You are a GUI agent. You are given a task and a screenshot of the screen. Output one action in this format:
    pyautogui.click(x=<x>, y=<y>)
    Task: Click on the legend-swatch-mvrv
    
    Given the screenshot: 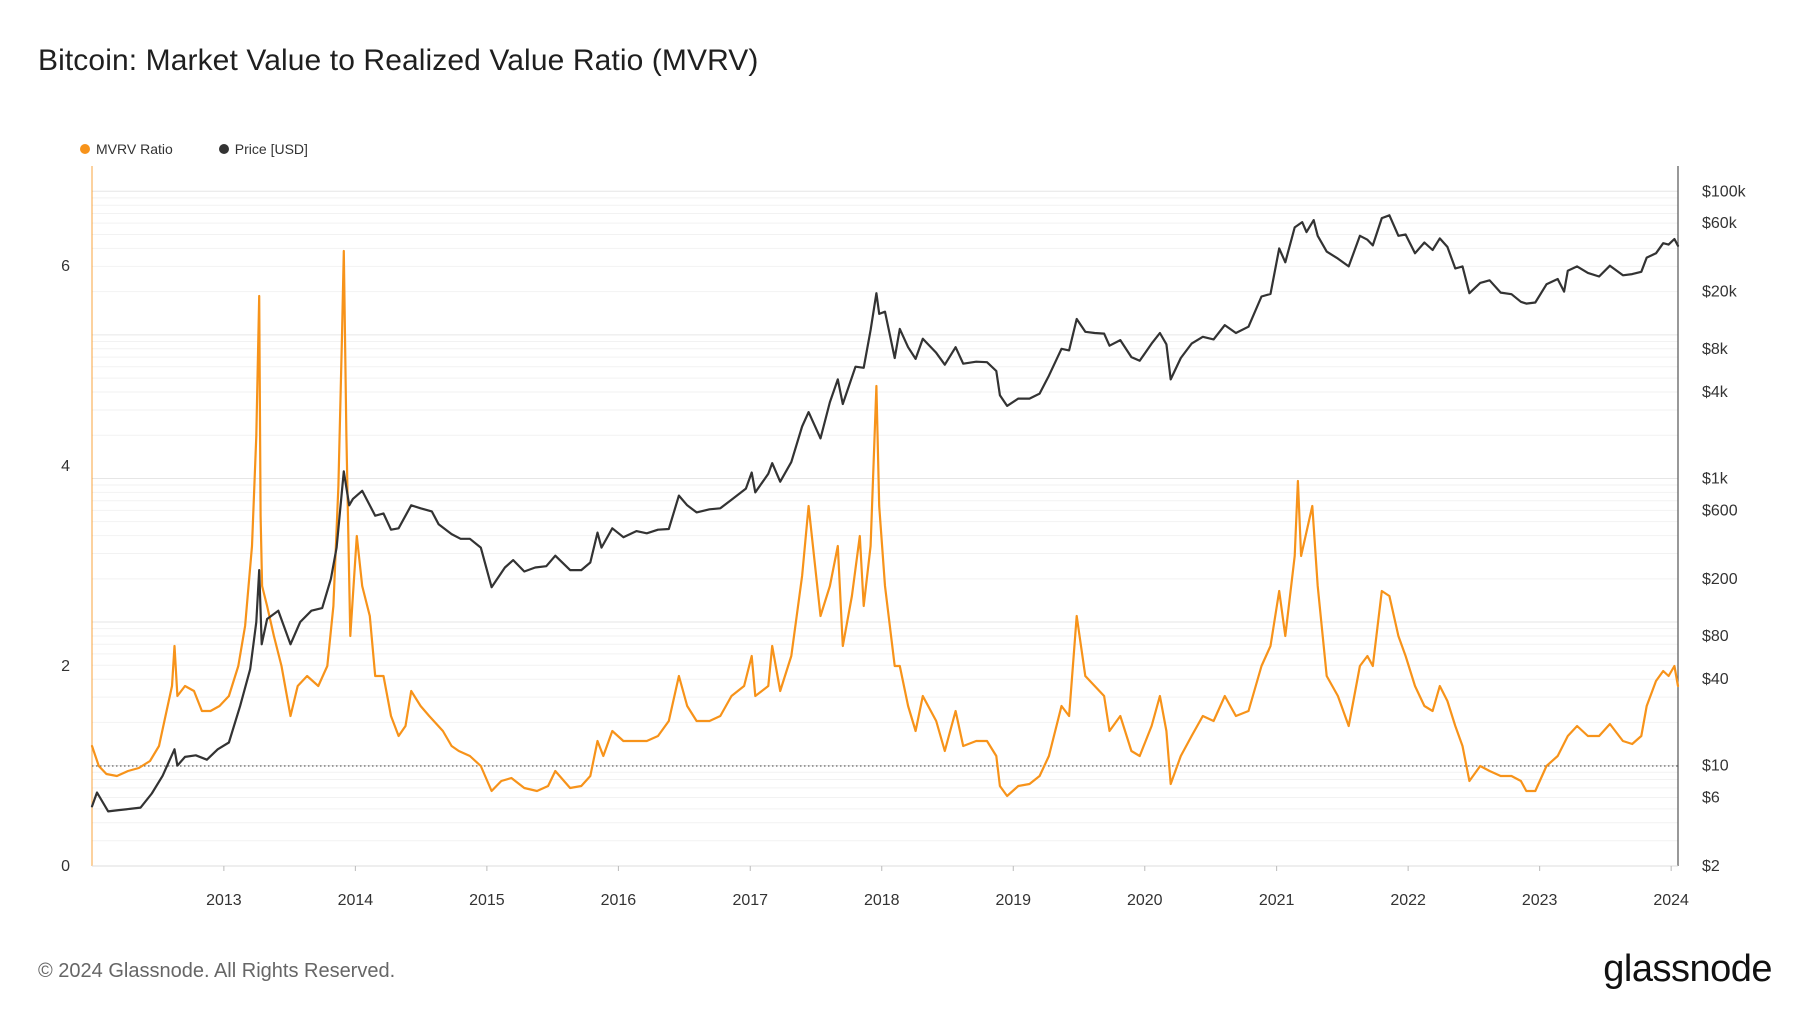 What is the action you would take?
    pyautogui.click(x=85, y=149)
    